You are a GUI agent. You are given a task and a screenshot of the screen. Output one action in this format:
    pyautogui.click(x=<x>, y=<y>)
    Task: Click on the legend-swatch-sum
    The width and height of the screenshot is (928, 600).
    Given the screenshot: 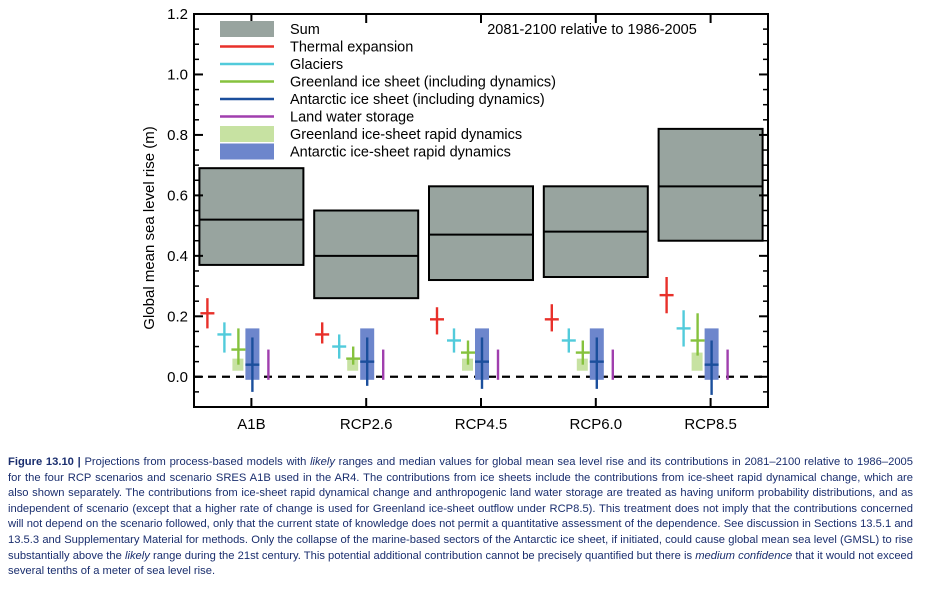 What is the action you would take?
    pyautogui.click(x=247, y=29)
    